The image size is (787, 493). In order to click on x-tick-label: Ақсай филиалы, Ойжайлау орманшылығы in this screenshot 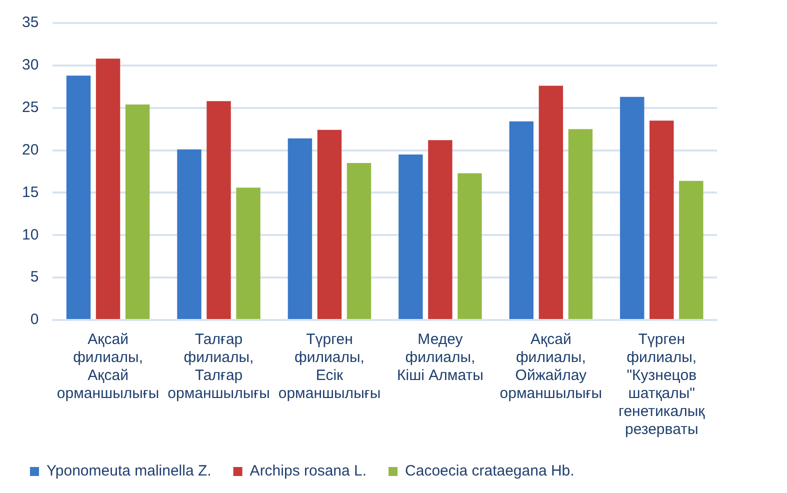, I will do `click(551, 366)`.